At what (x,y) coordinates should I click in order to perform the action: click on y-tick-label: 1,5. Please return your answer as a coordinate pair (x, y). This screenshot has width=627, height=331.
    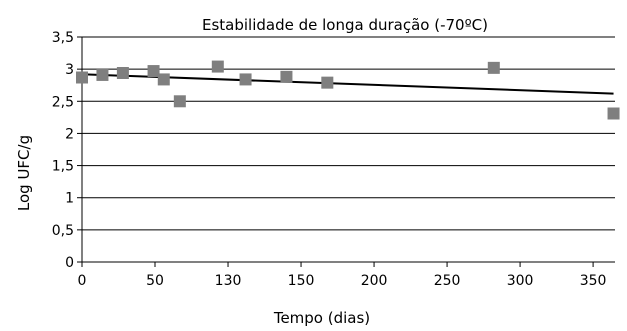
    Looking at the image, I should click on (63, 167).